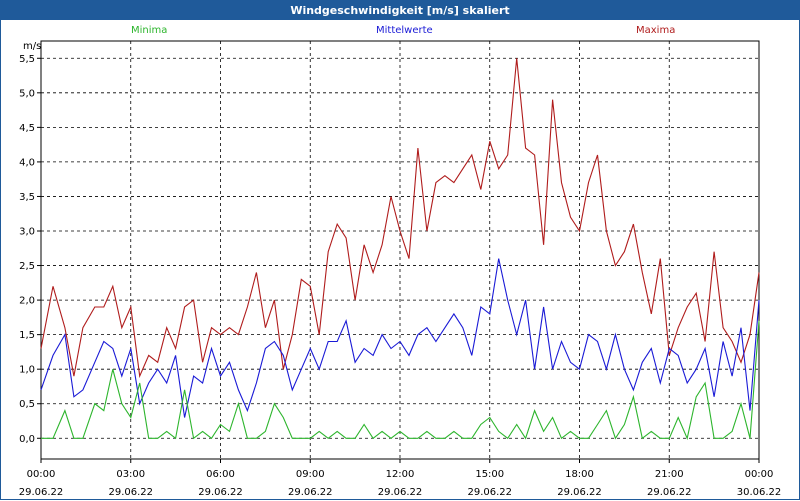 The height and width of the screenshot is (501, 800). Describe the element at coordinates (27, 370) in the screenshot. I see `y-tick-label: 1,0` at that location.